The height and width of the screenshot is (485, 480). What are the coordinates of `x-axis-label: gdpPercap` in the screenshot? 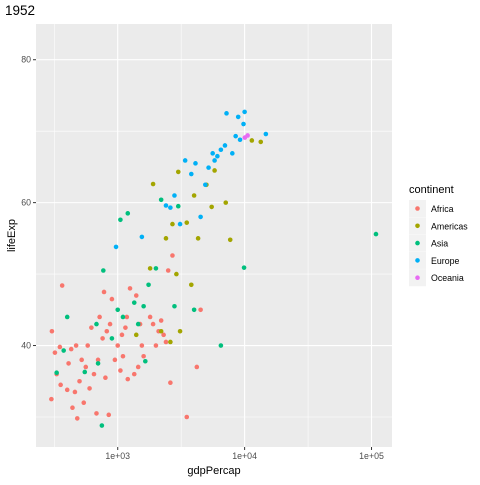 It's located at (213, 471).